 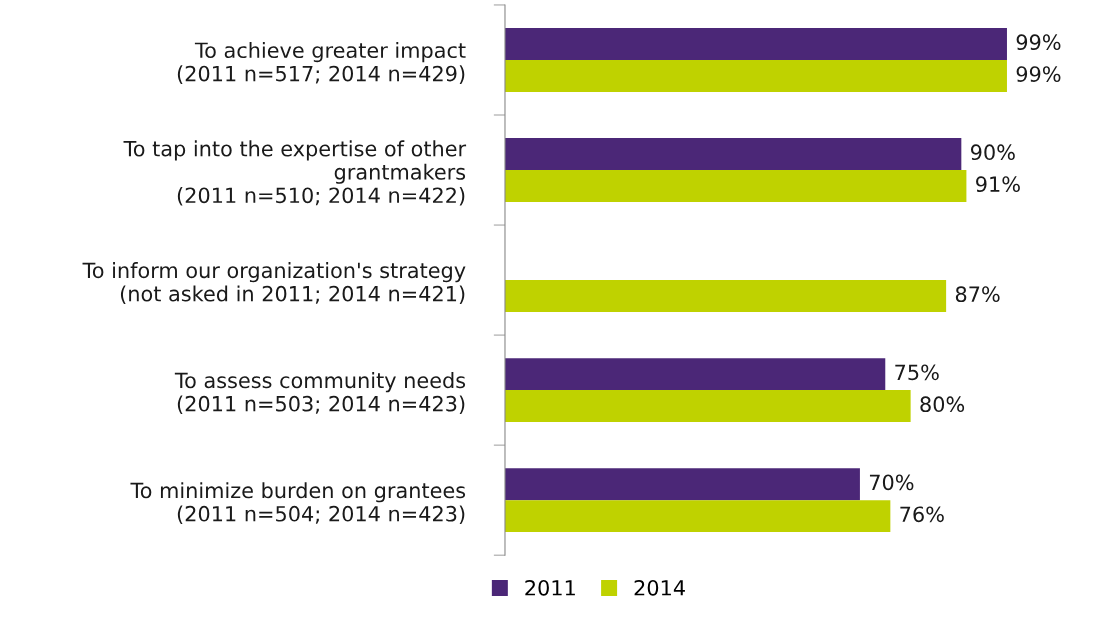 What do you see at coordinates (321, 62) in the screenshot?
I see `y-tick-label: To achieve greater impact (2011 n=517; 2014 n=429)` at bounding box center [321, 62].